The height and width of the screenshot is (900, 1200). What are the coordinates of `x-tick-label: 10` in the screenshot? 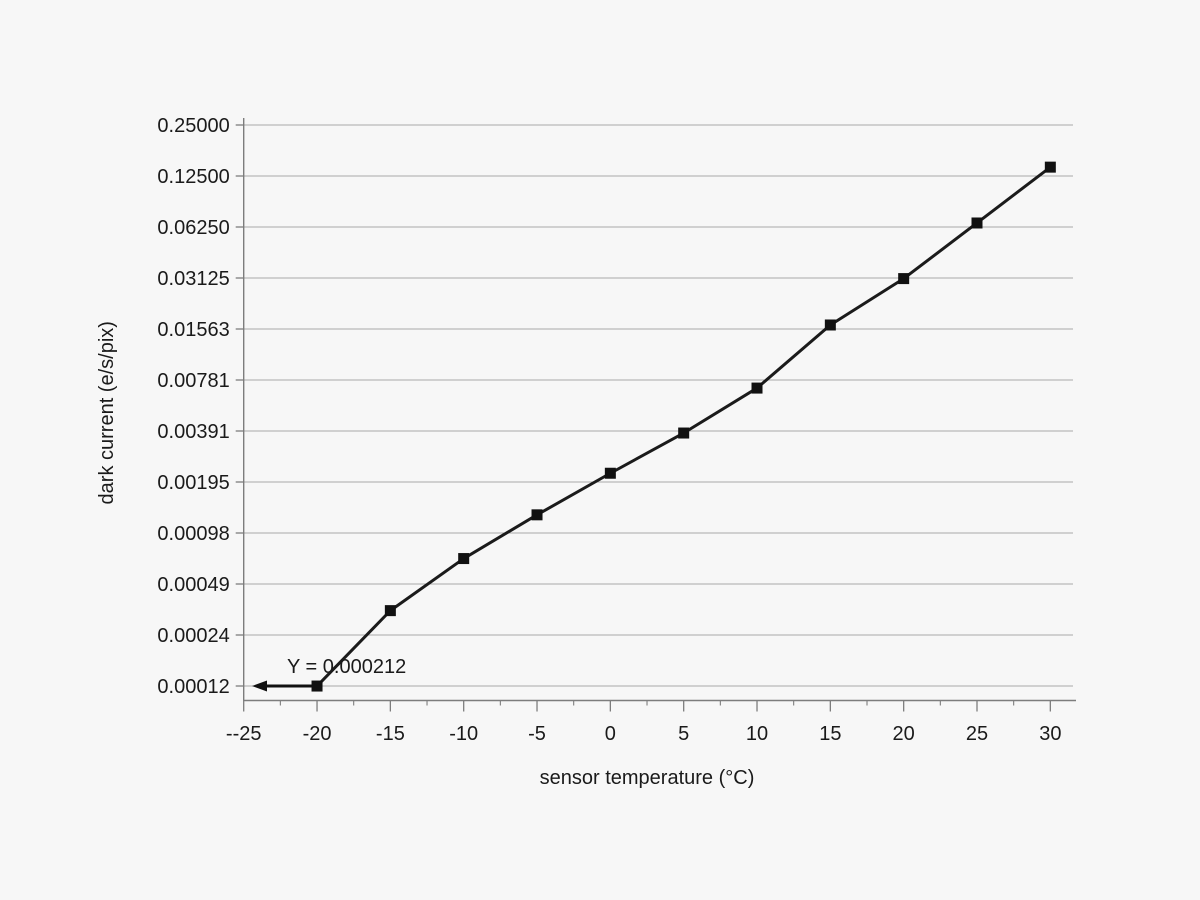 It's located at (757, 734).